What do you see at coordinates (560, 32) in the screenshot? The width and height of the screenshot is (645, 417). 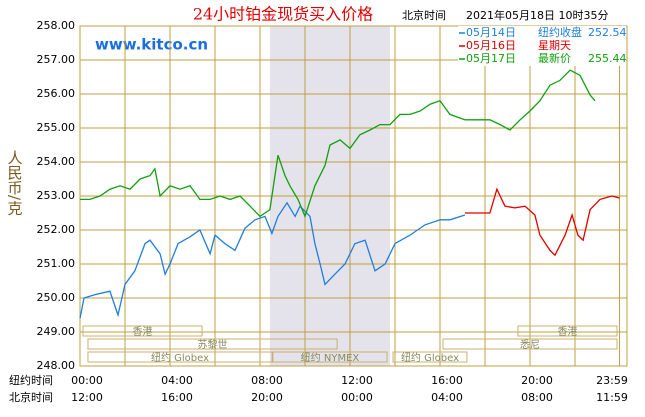 I see `legend-label: 纽约收盘` at bounding box center [560, 32].